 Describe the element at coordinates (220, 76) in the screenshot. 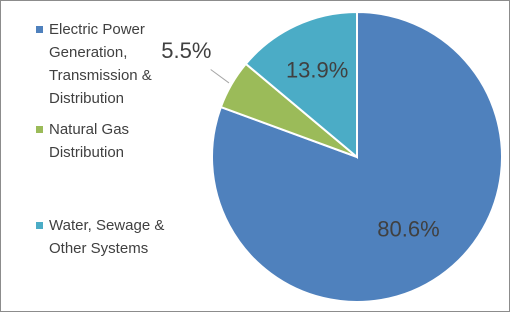

I see `leader-line` at that location.